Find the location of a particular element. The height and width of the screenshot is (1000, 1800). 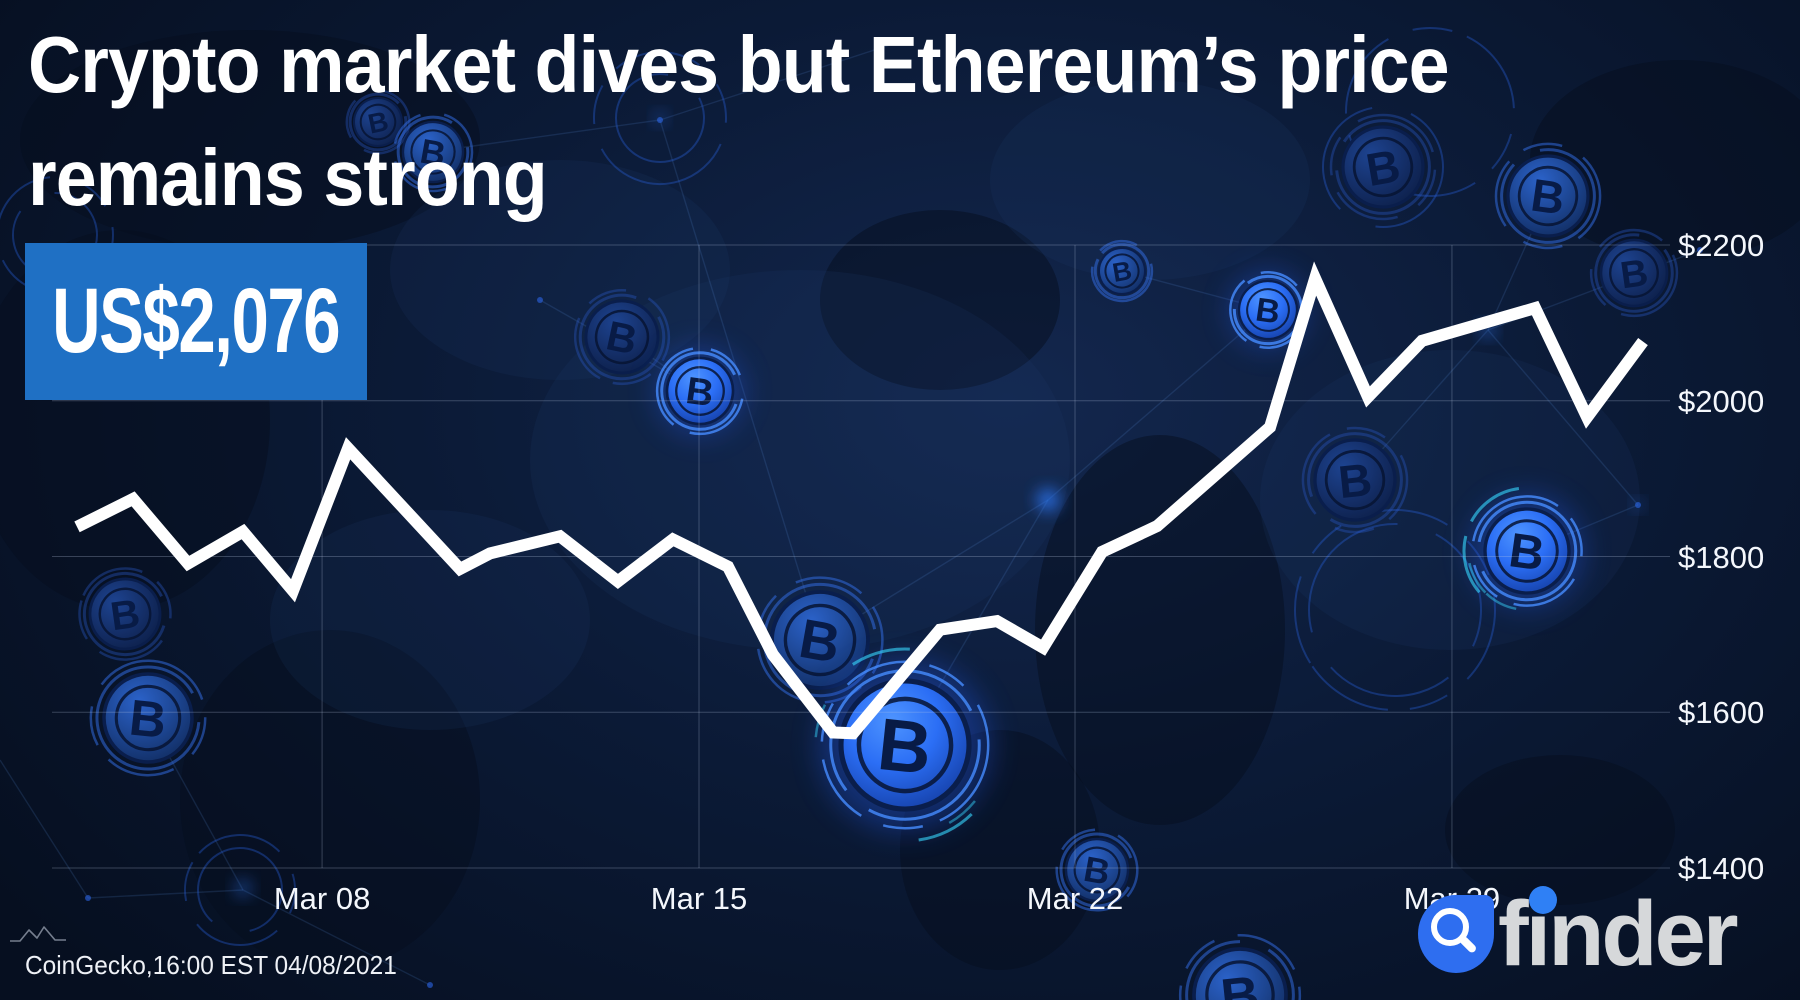

current-price-badge: US$2,076 is located at coordinates (196, 321).